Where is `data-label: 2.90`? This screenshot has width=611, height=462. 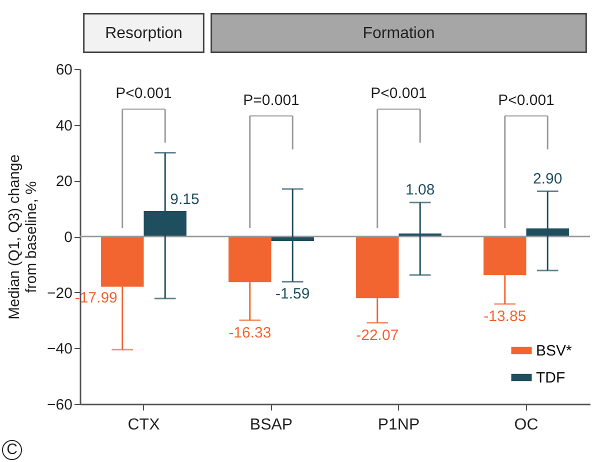 data-label: 2.90 is located at coordinates (547, 179).